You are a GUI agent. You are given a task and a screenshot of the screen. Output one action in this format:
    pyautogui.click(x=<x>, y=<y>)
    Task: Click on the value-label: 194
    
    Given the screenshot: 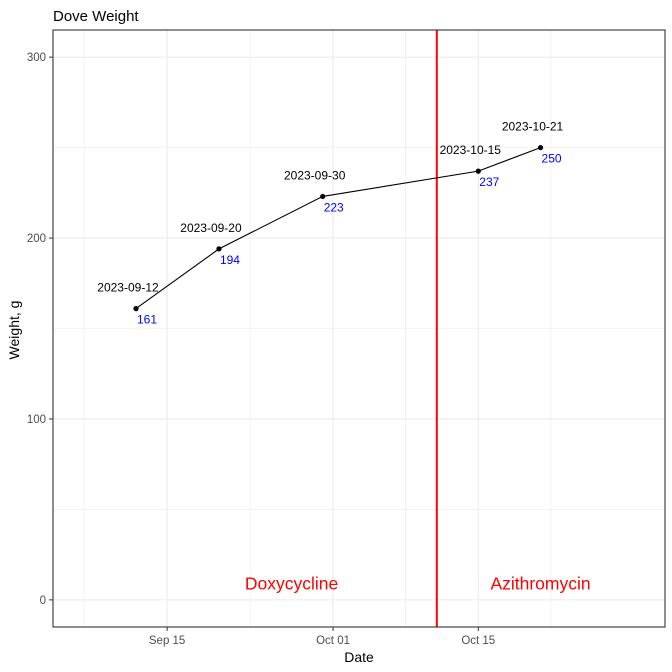 What is the action you would take?
    pyautogui.click(x=230, y=260)
    